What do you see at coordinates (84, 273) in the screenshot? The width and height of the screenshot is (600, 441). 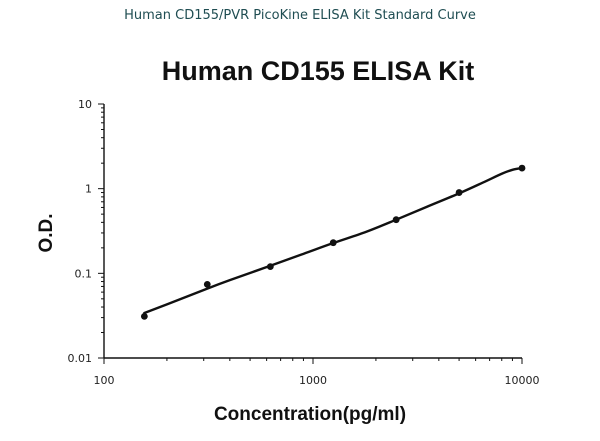 I see `y-tick-label: 0.1` at bounding box center [84, 273].